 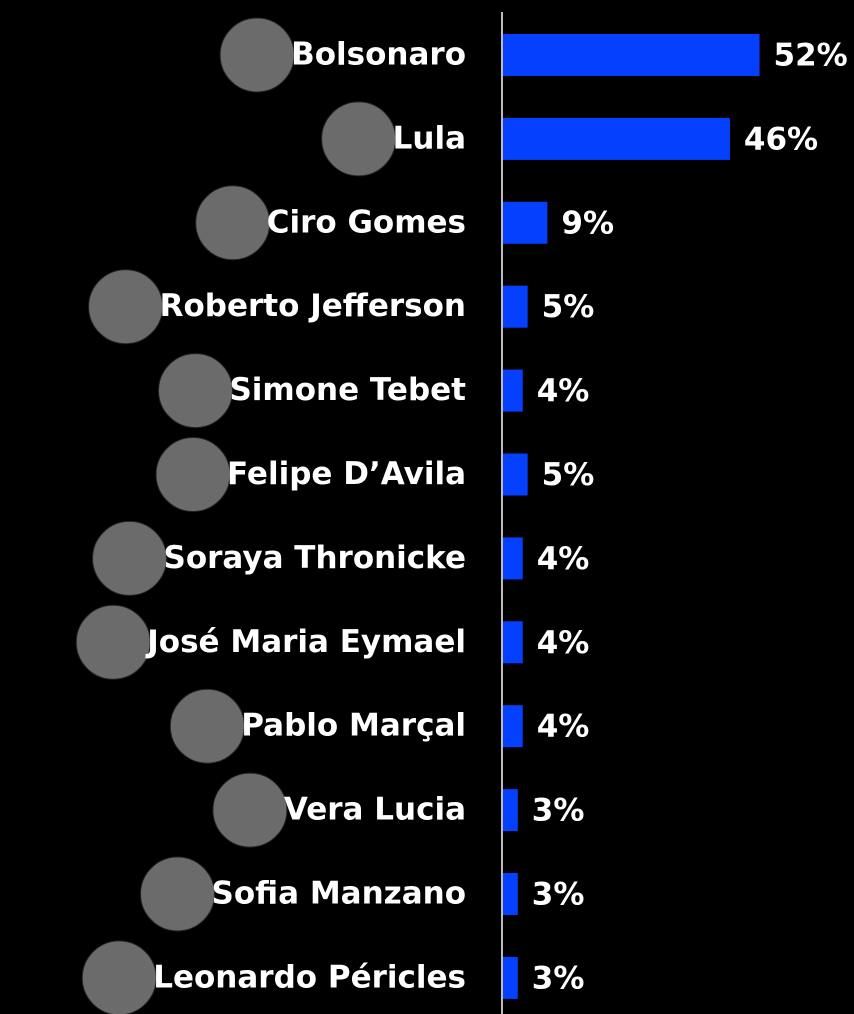 What do you see at coordinates (781, 139) in the screenshot?
I see `value-label: 46%` at bounding box center [781, 139].